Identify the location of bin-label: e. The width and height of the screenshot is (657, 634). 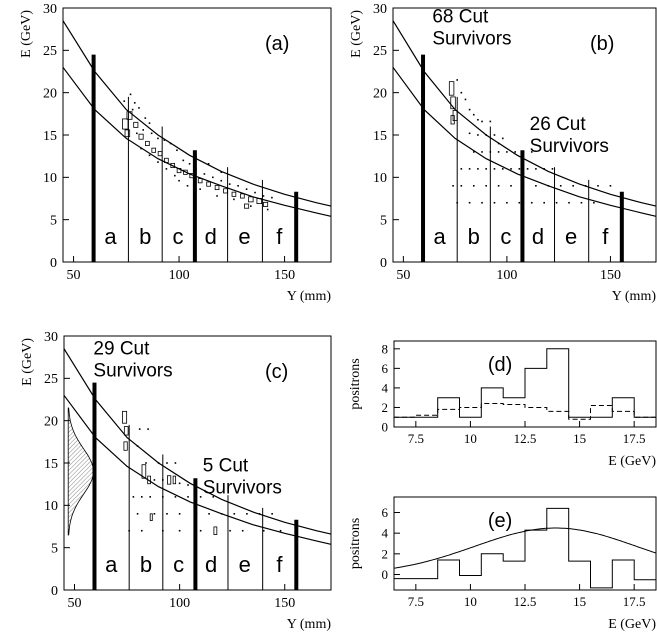
(244, 236).